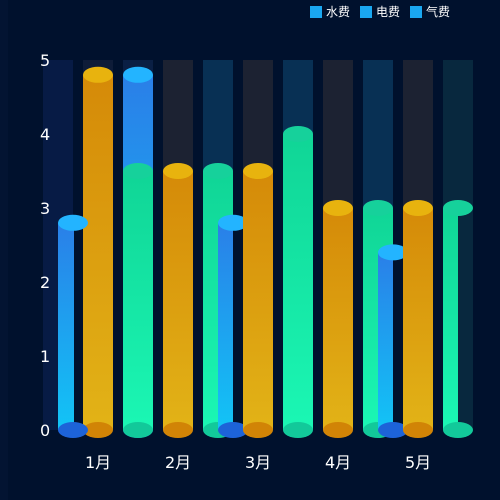 This screenshot has height=500, width=500. I want to click on legend-item-gas: 气费, so click(430, 11).